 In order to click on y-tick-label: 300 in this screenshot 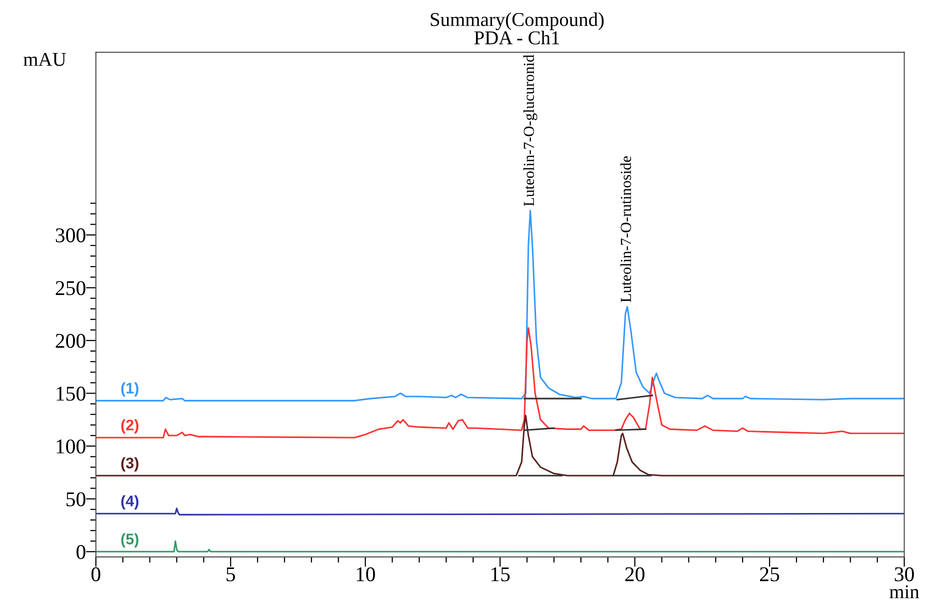, I will do `click(71, 235)`.